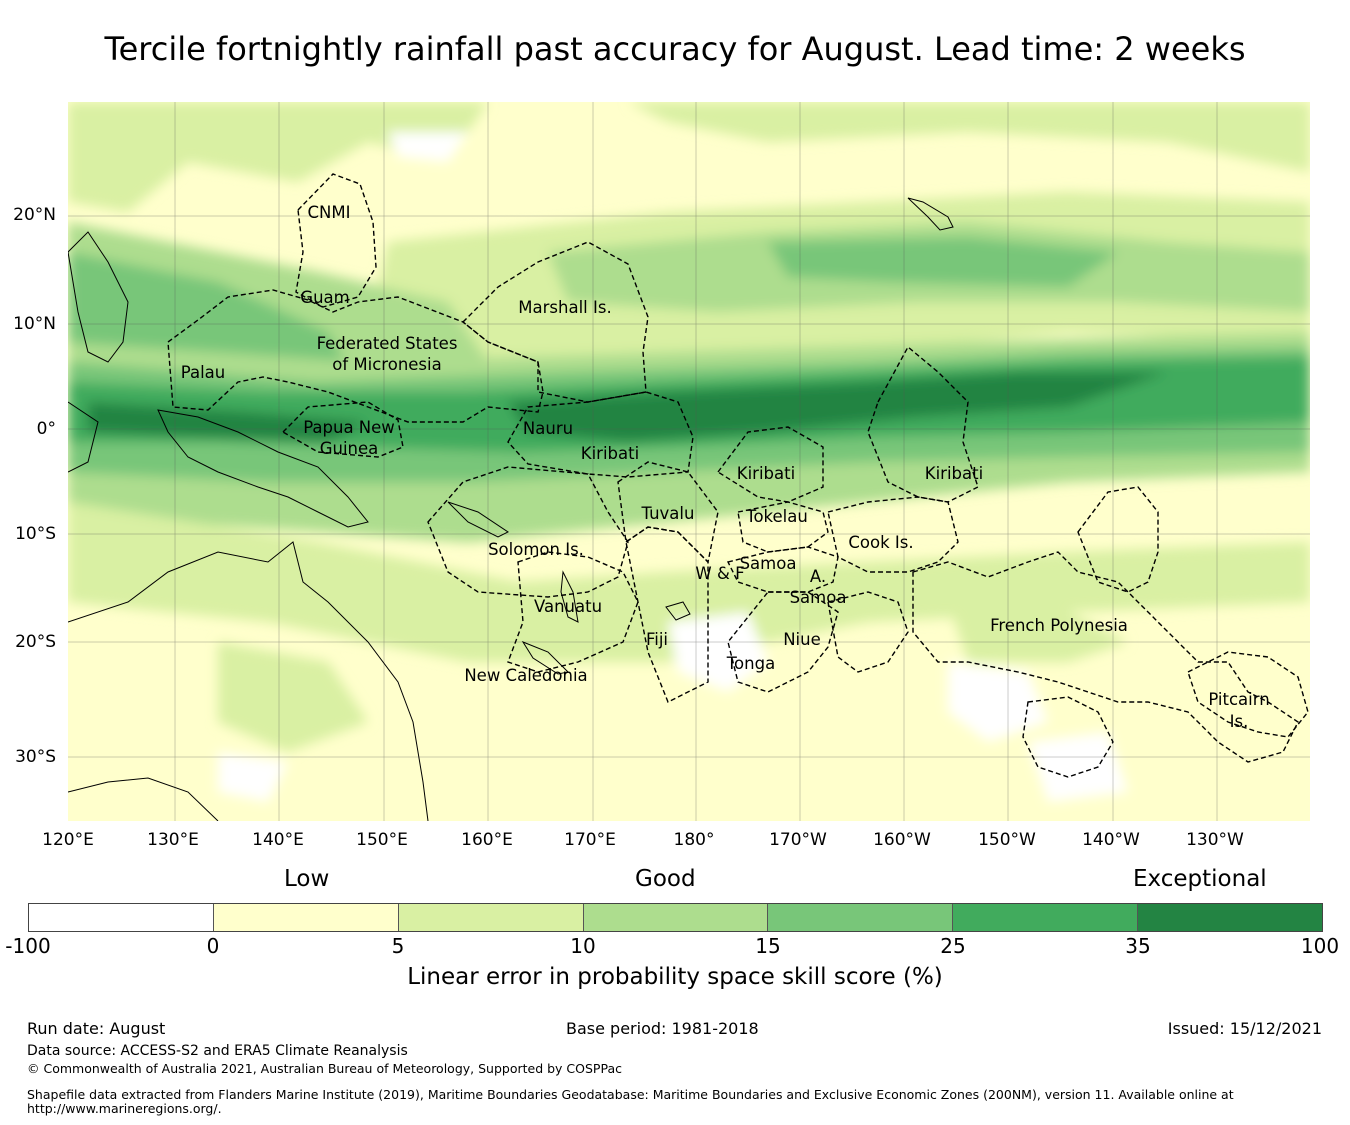  I want to click on lon-label-150w: 150°W, so click(1007, 840).